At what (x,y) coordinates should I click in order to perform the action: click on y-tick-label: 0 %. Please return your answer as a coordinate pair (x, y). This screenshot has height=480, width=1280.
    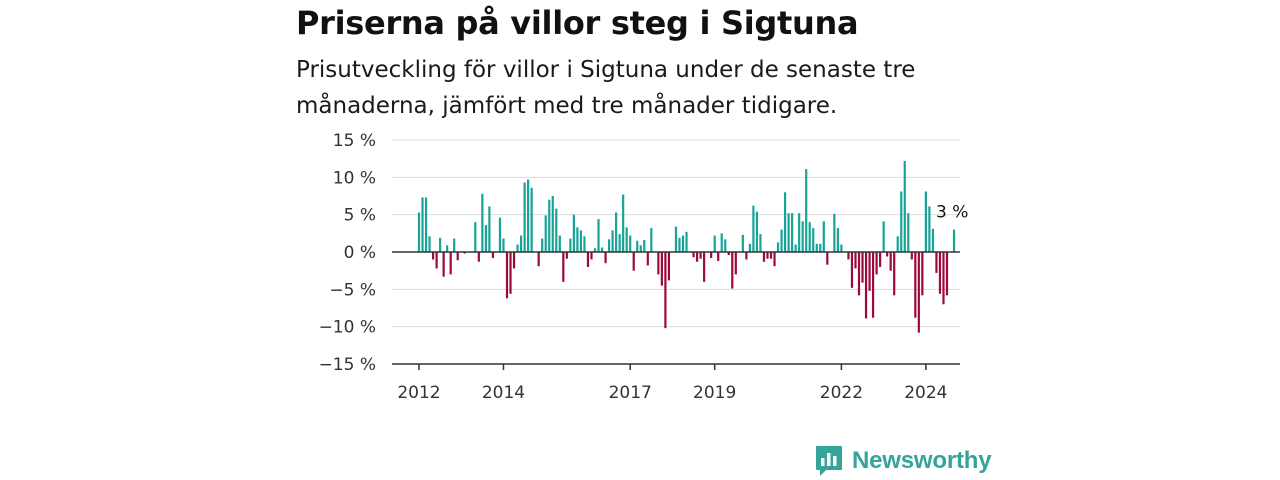
    Looking at the image, I should click on (360, 253).